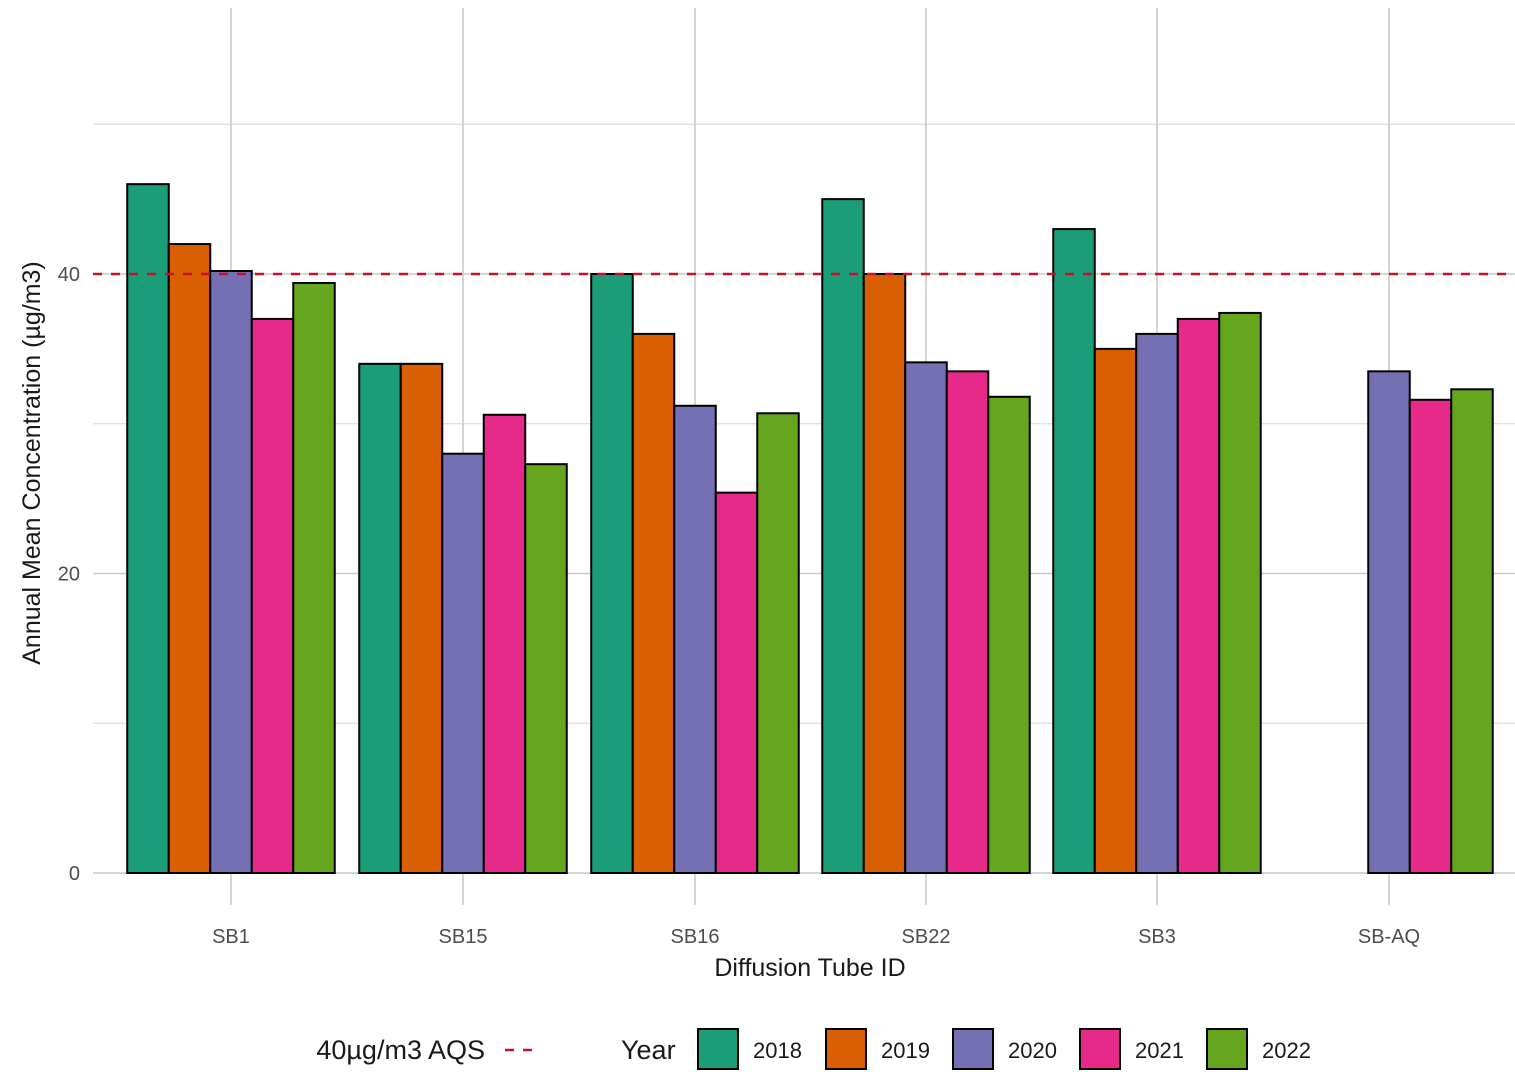  What do you see at coordinates (843, 536) in the screenshot?
I see `bar-SB22-2018` at bounding box center [843, 536].